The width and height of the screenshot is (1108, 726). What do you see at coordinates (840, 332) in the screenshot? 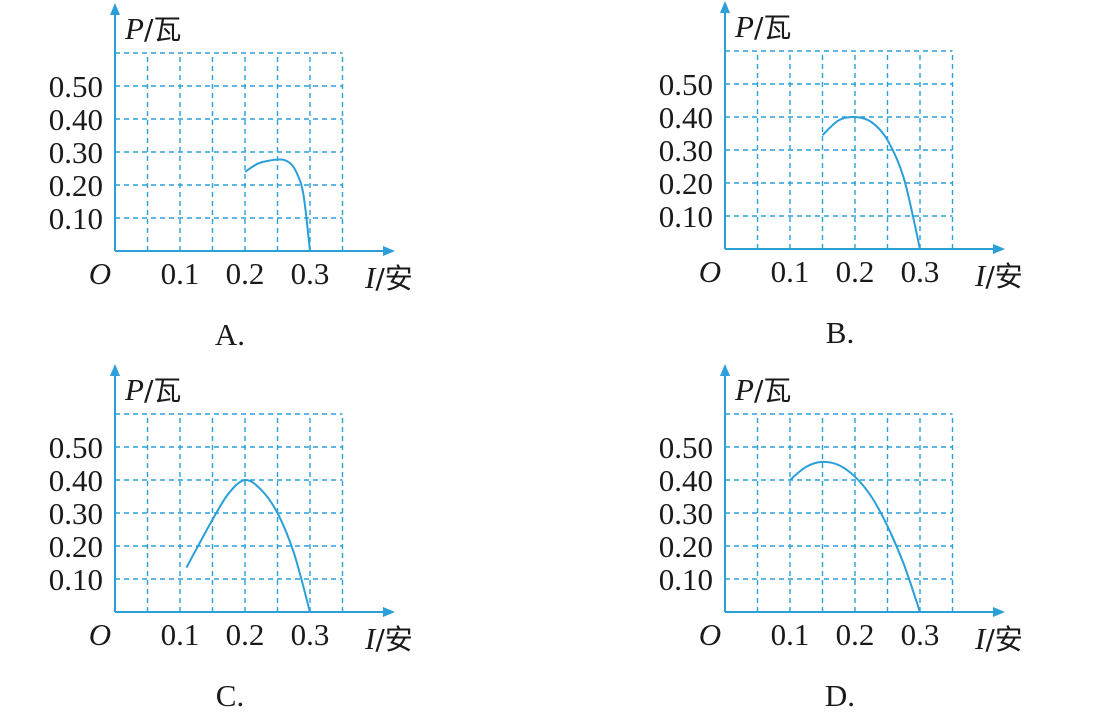
I see `panel-caption: B.` at bounding box center [840, 332].